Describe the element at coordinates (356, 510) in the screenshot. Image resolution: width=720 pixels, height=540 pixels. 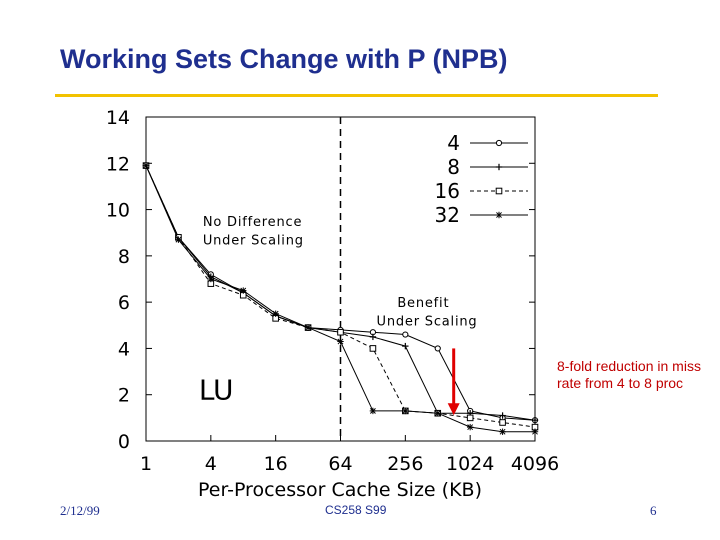
I see `footer-course: CS258 S99` at that location.